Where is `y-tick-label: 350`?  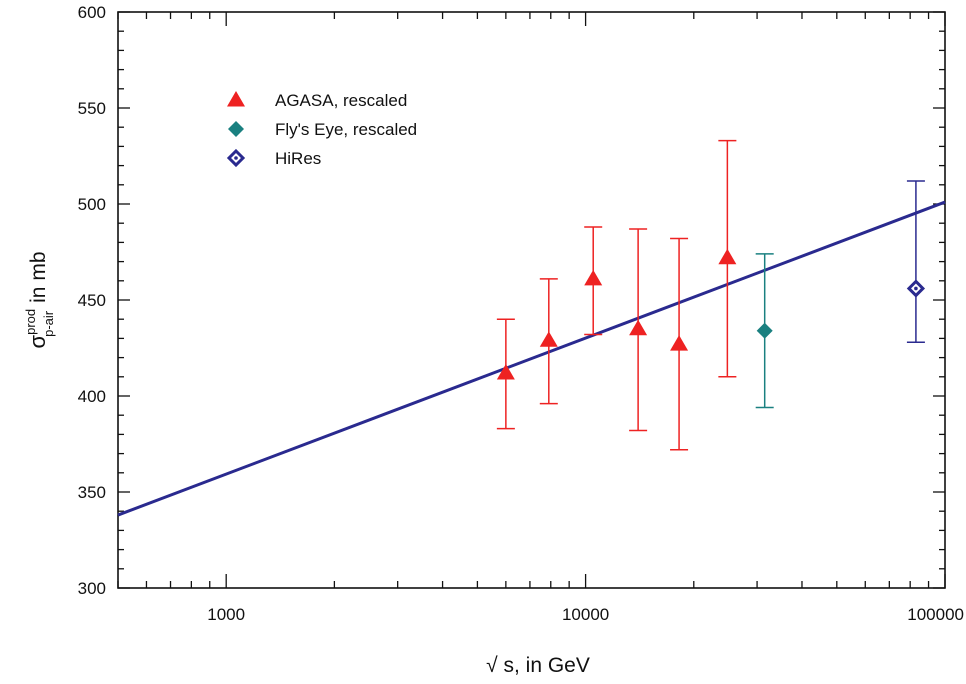
y-tick-label: 350 is located at coordinates (92, 492).